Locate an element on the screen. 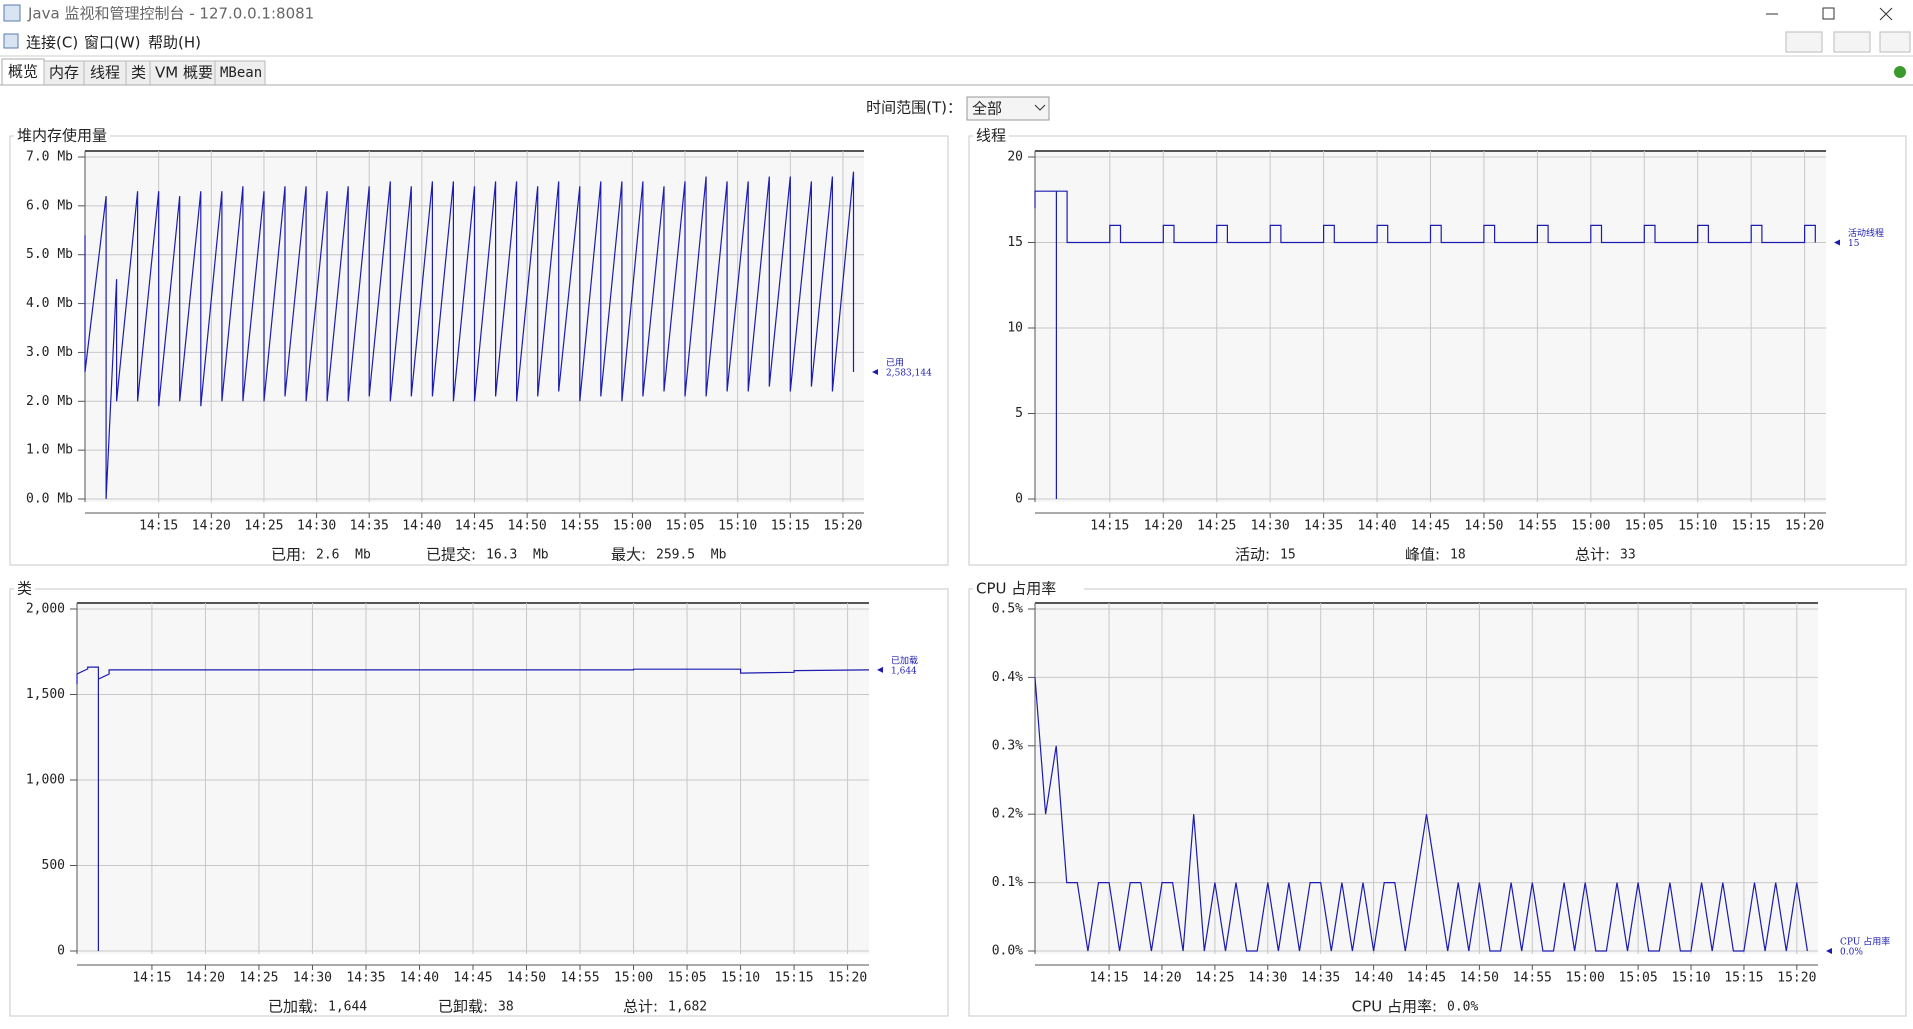 This screenshot has height=1029, width=1913. menu-item: 连接(C) is located at coordinates (52, 43).